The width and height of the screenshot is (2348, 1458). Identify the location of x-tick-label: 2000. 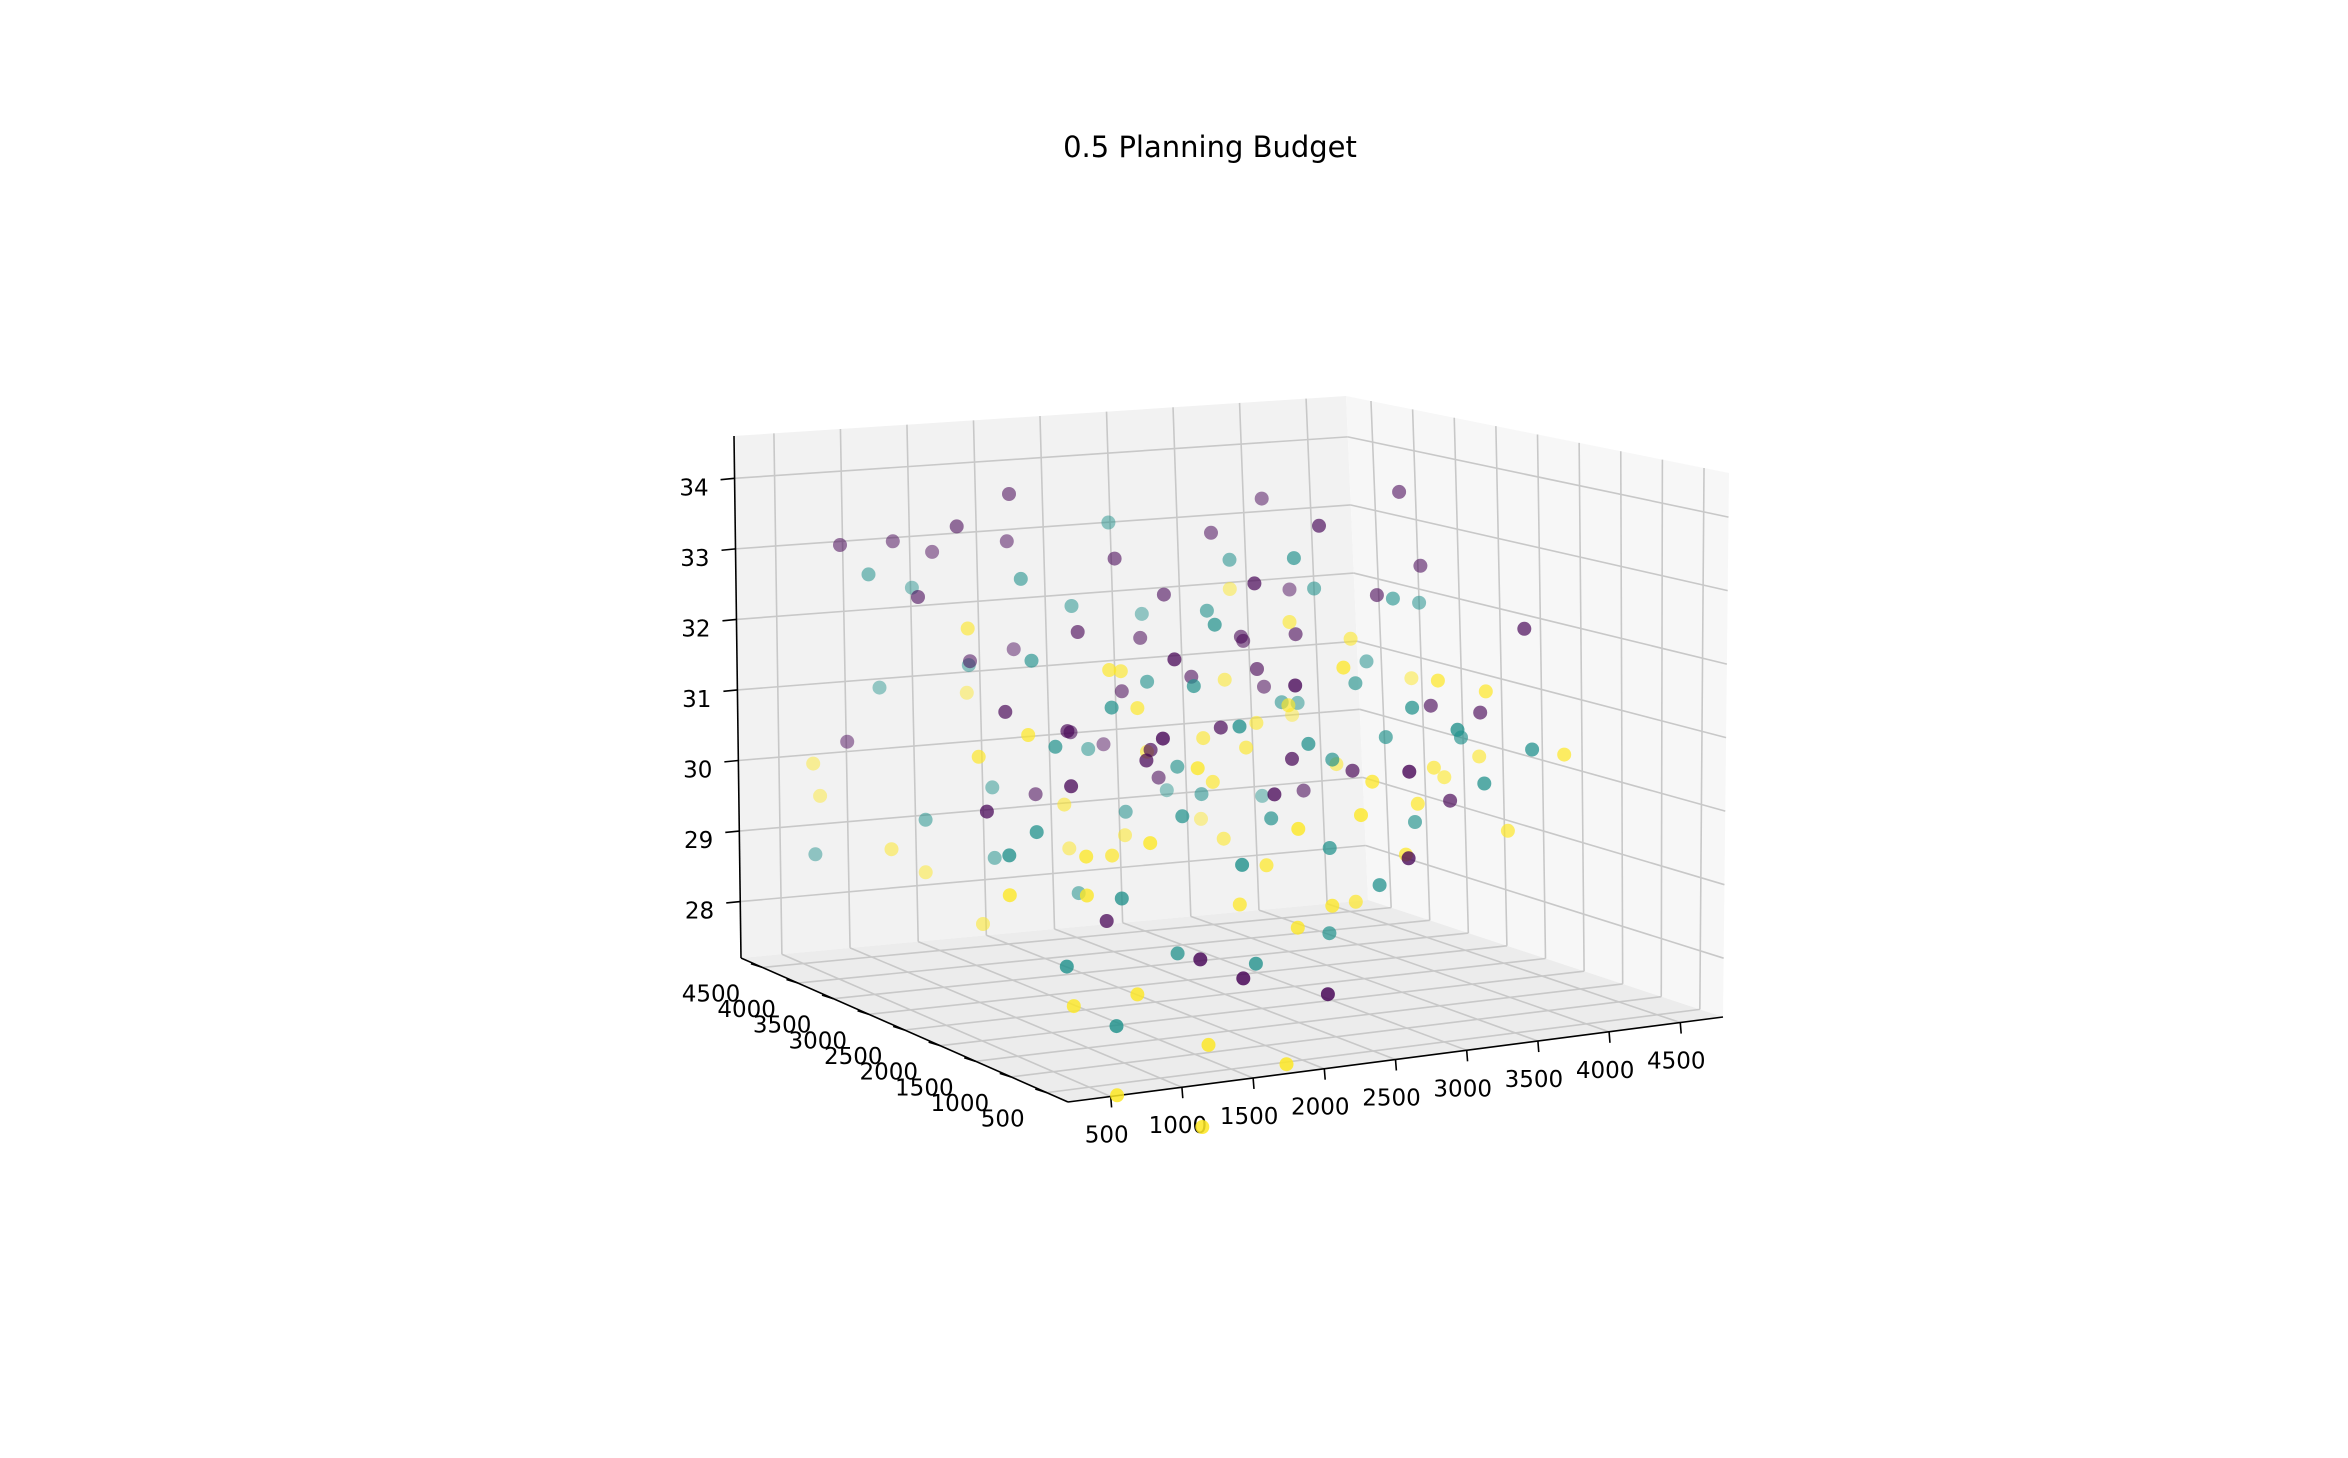
(1320, 1108).